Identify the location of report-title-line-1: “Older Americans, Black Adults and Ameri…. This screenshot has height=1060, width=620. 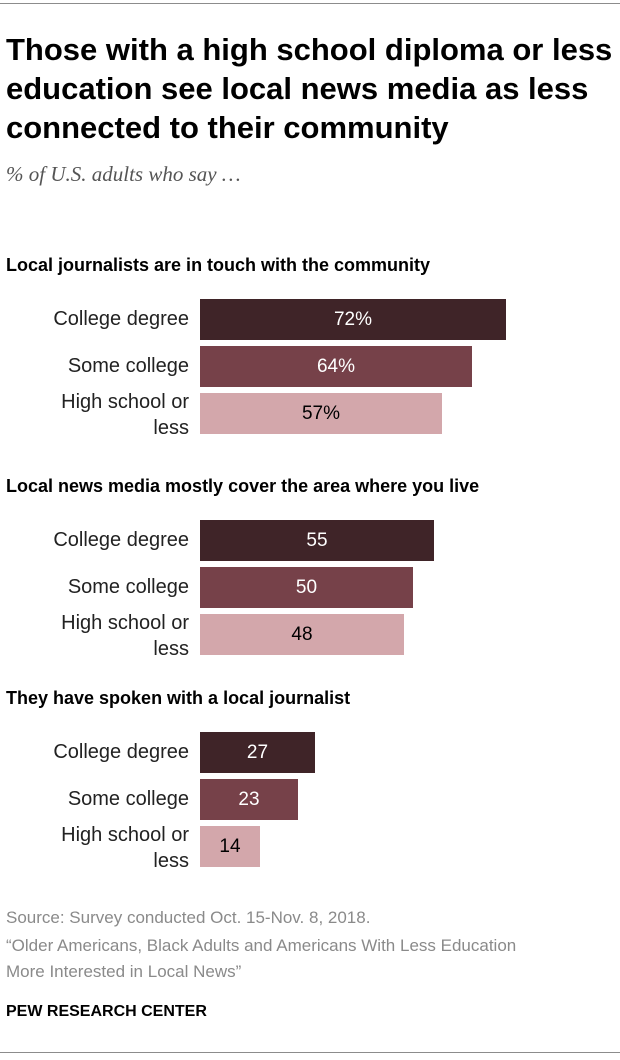
(261, 945).